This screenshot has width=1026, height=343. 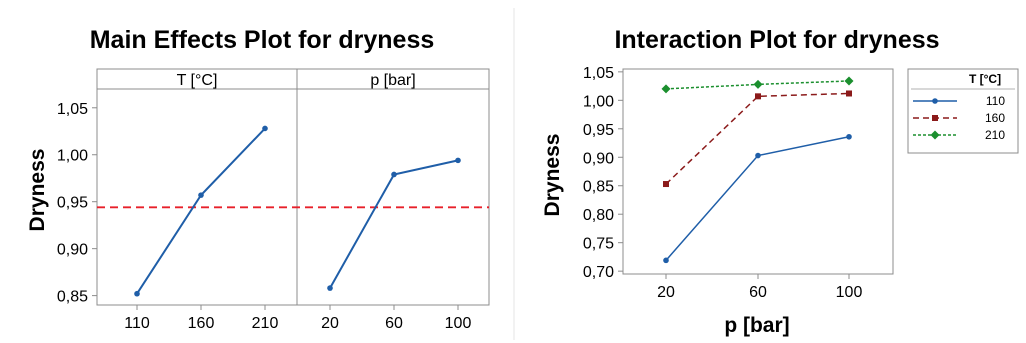 What do you see at coordinates (995, 135) in the screenshot?
I see `legend-label-210: 210` at bounding box center [995, 135].